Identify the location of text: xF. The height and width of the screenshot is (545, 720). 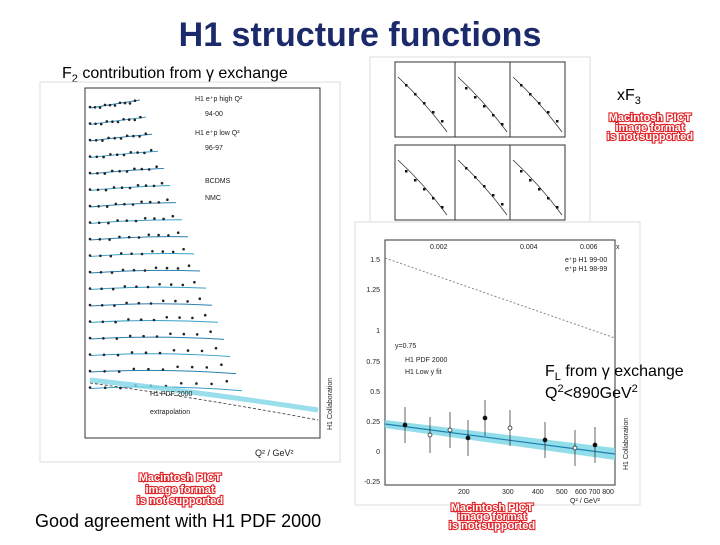
(626, 95).